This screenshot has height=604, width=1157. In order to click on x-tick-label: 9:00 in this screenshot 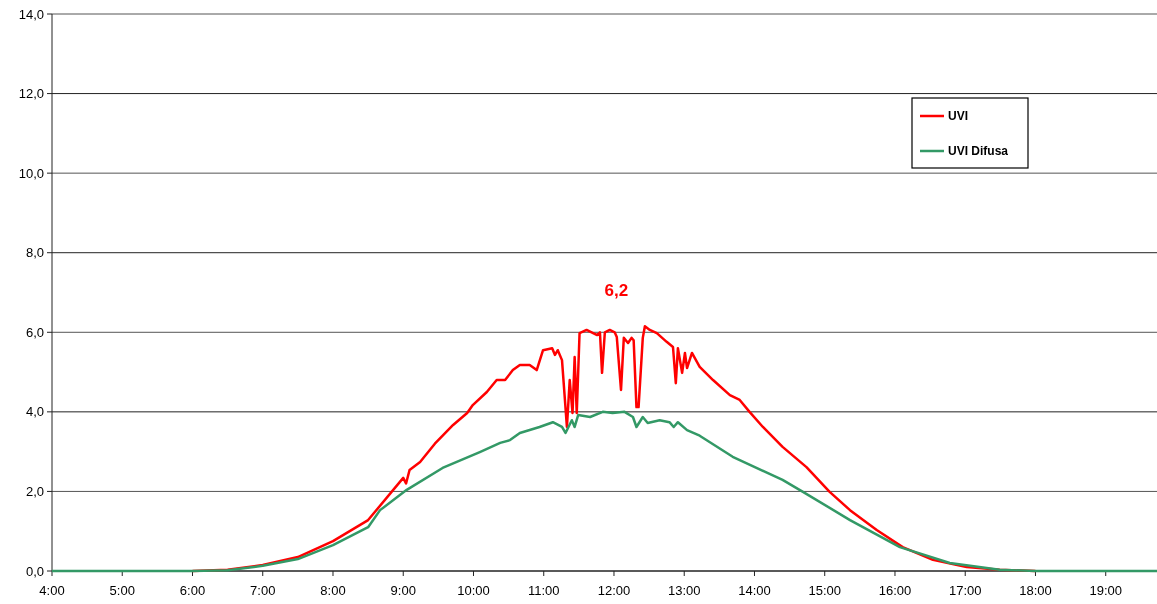, I will do `click(403, 590)`.